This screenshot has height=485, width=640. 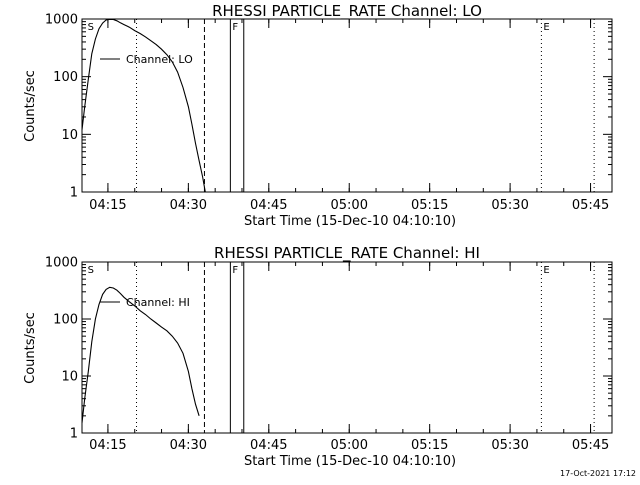 I want to click on chart-title: RHESSI PARTICLE_RATE Channel: HI, so click(x=347, y=253).